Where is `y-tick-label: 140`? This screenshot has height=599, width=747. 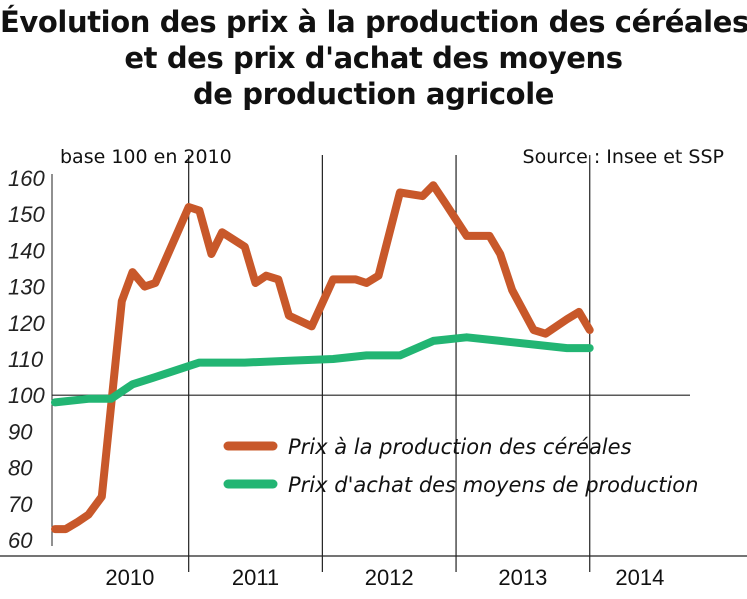
y-tick-label: 140 is located at coordinates (26, 250).